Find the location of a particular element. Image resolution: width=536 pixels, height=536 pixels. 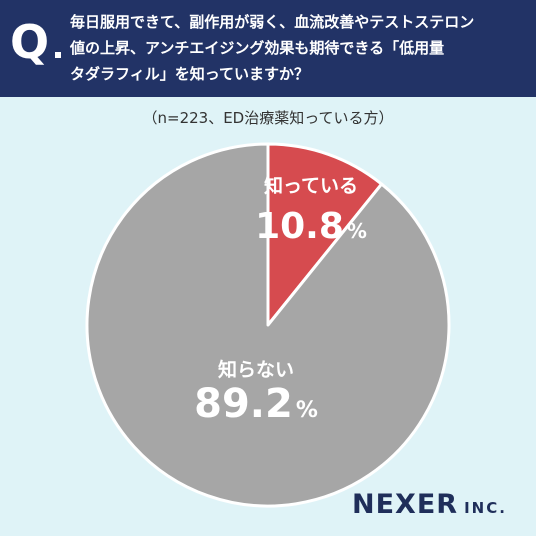

slice-value-unit-1: % is located at coordinates (357, 231).